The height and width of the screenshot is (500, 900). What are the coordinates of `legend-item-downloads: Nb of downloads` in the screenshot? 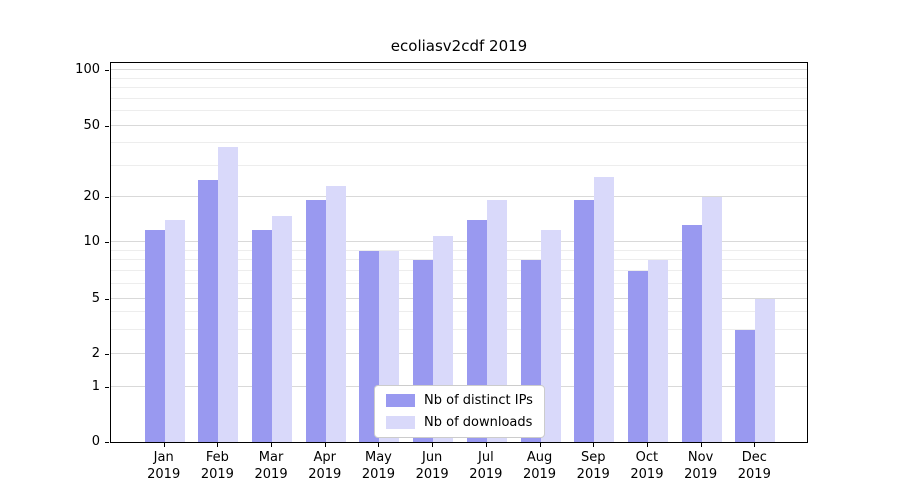 It's located at (459, 422).